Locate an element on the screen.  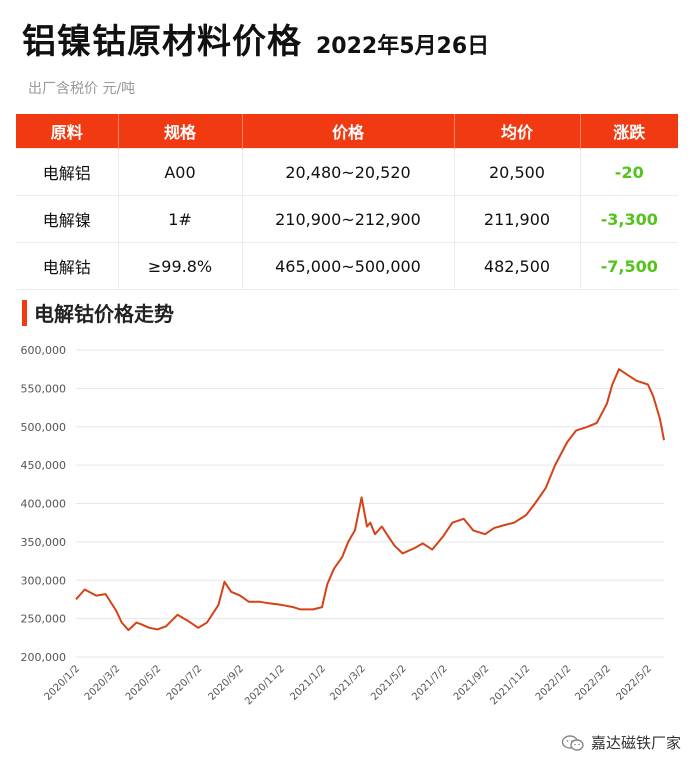
watermark-text: 嘉达磁铁厂家 is located at coordinates (635, 743).